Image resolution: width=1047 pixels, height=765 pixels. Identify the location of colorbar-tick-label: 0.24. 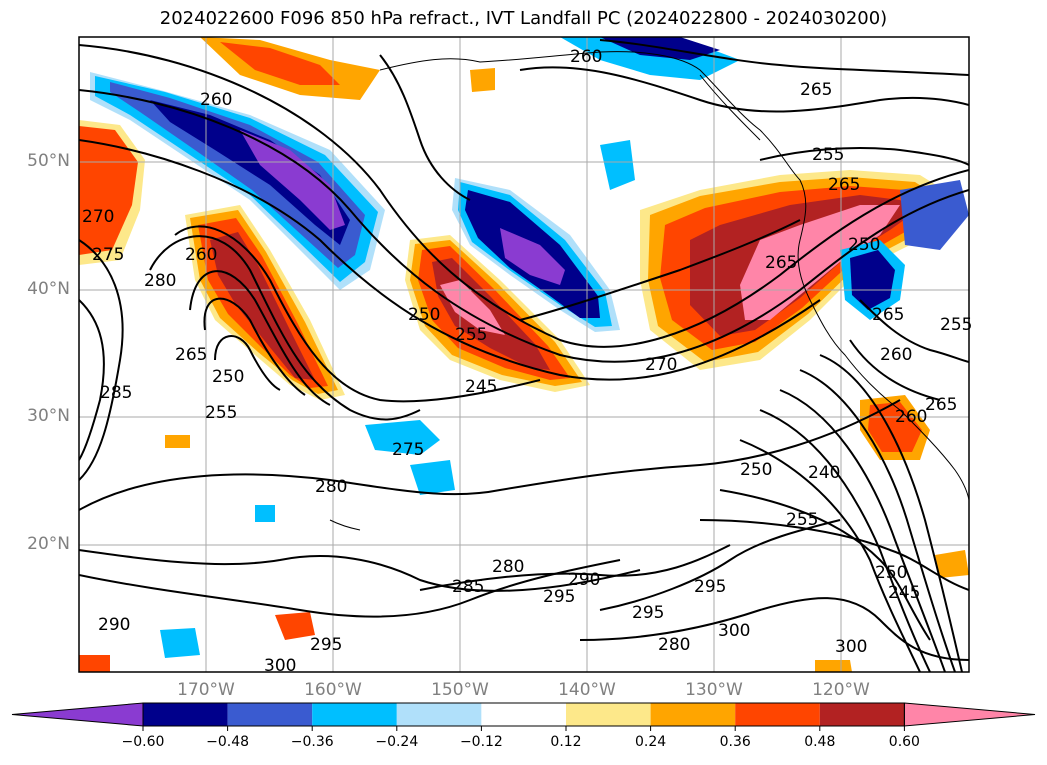
(651, 742).